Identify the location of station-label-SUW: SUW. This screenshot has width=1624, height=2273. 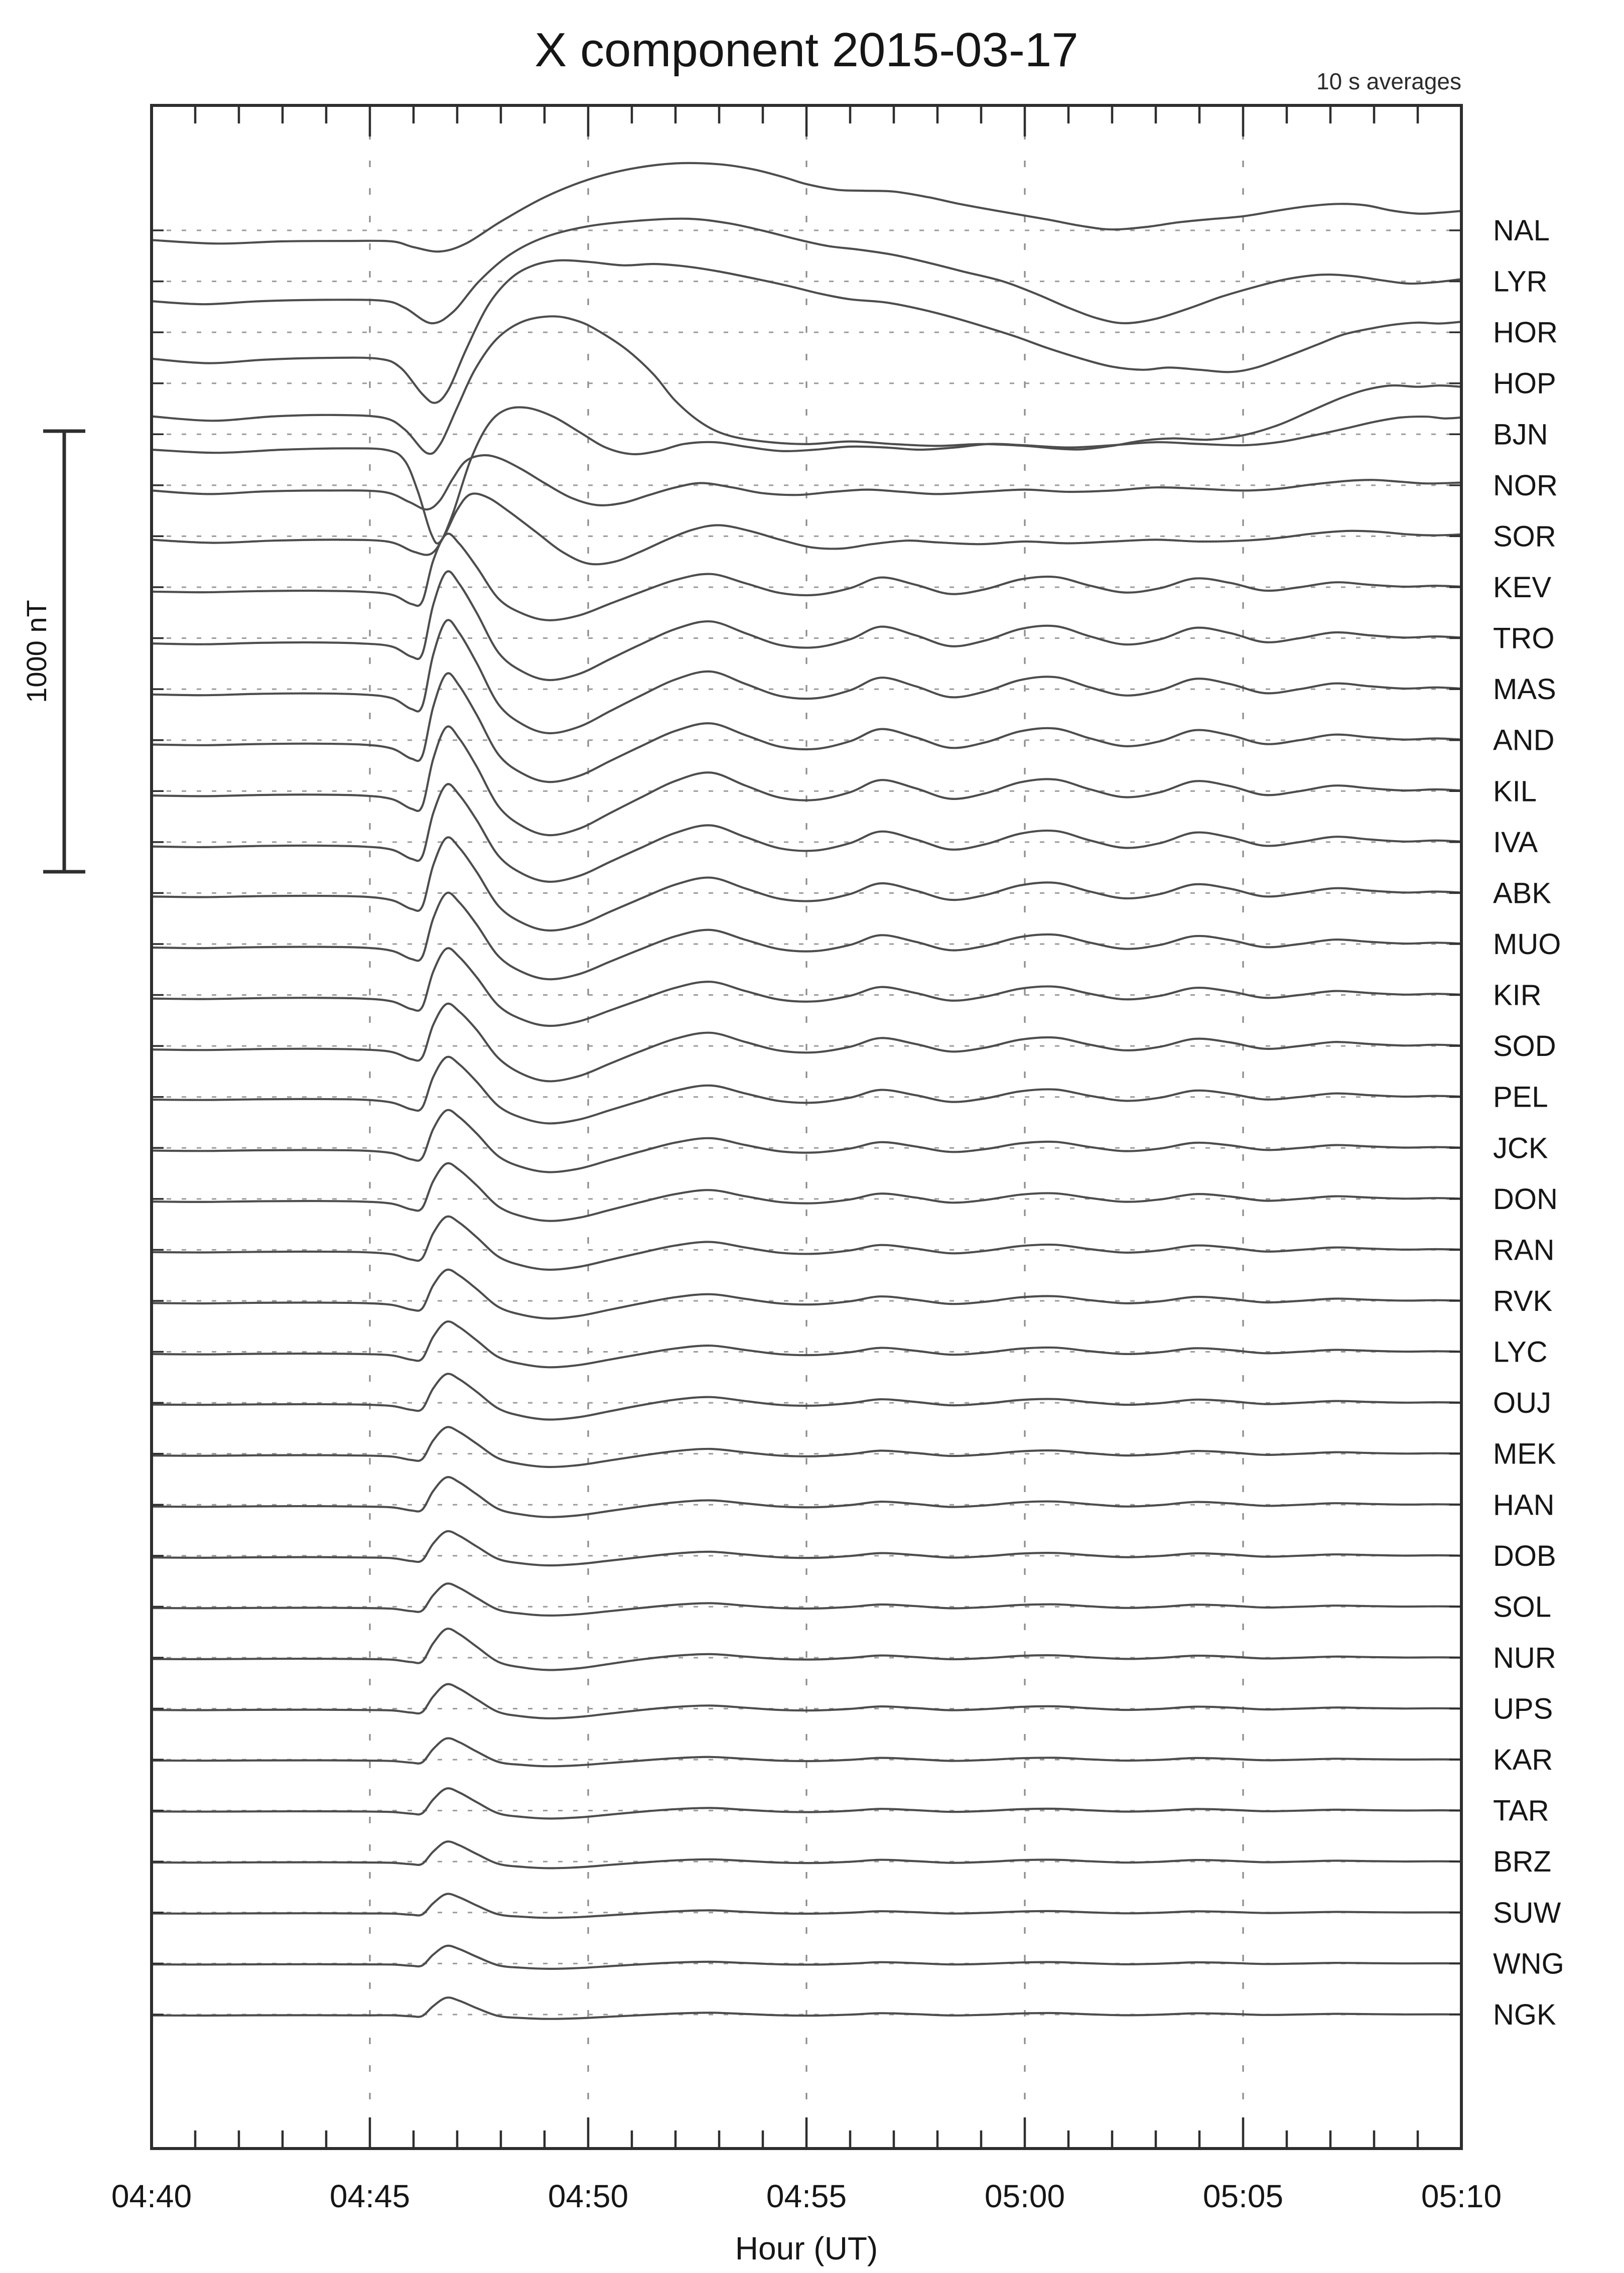
(1527, 1913).